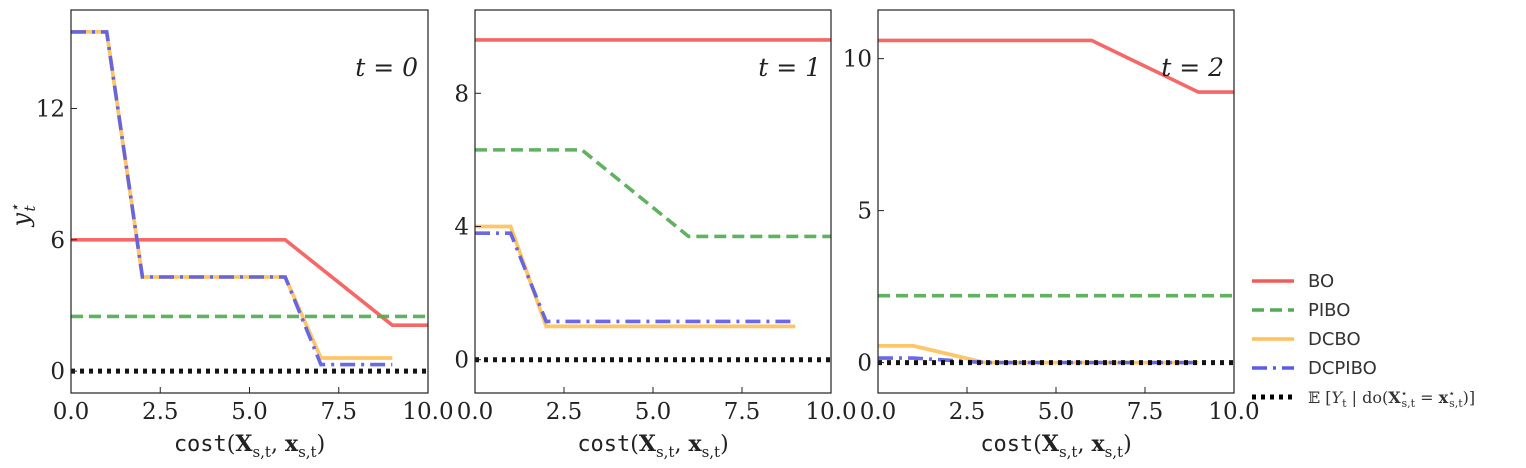  What do you see at coordinates (1321, 281) in the screenshot?
I see `legend-label: BO` at bounding box center [1321, 281].